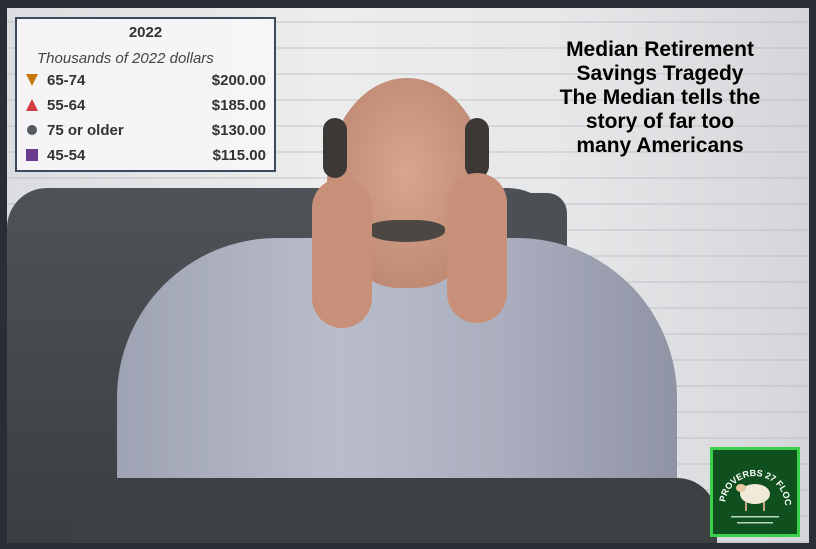 Image resolution: width=816 pixels, height=549 pixels. Describe the element at coordinates (239, 155) in the screenshot. I see `legend-item-value: $115.00` at that location.